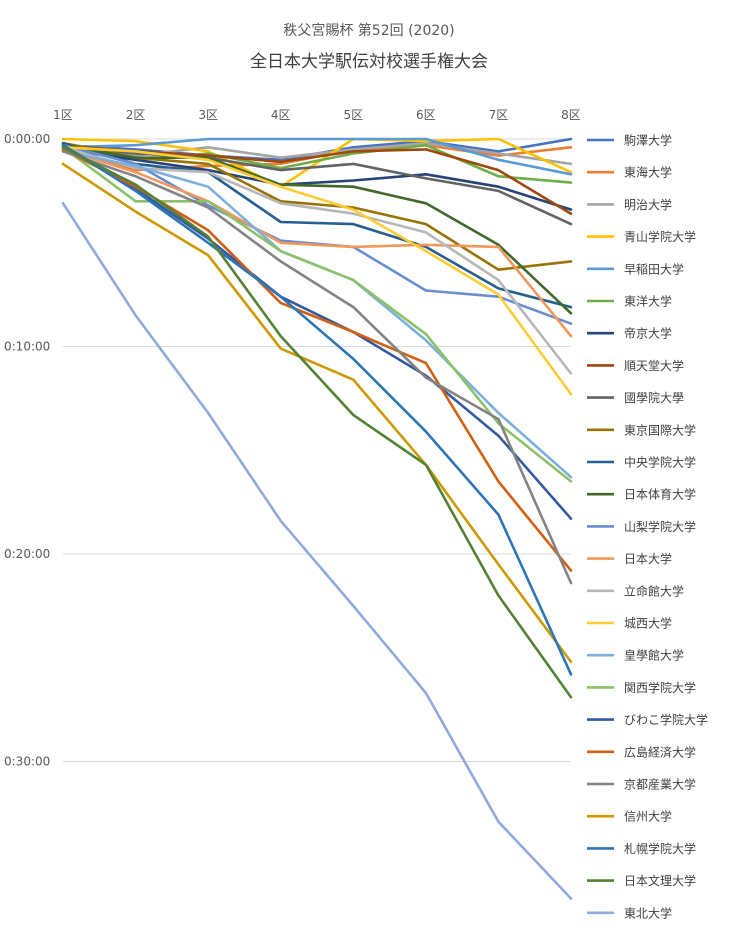  I want to click on legend-label: 日本体育大学, so click(660, 494).